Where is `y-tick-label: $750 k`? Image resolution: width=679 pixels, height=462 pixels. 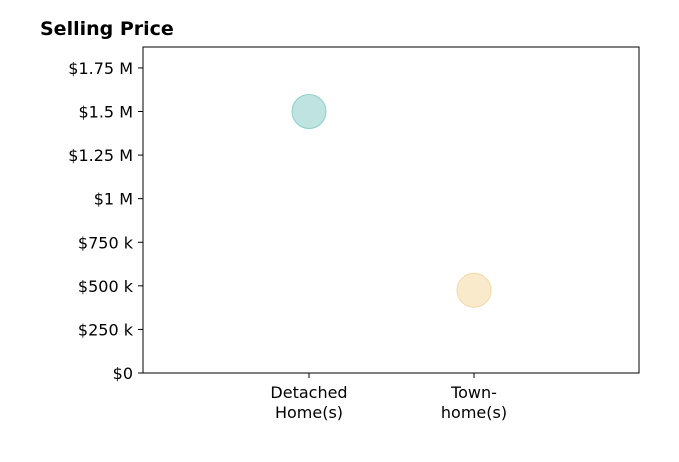
y-tick-label: $750 k is located at coordinates (106, 242).